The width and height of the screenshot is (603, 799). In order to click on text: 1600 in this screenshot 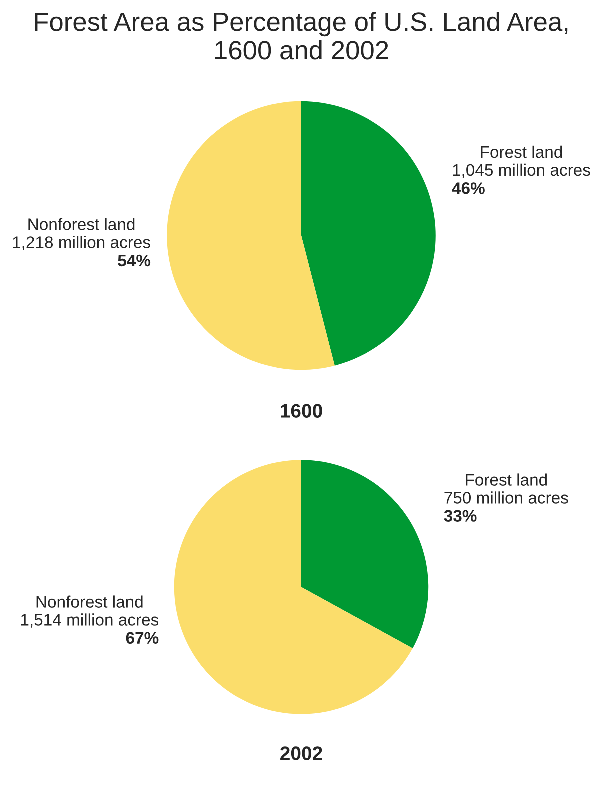, I will do `click(301, 411)`.